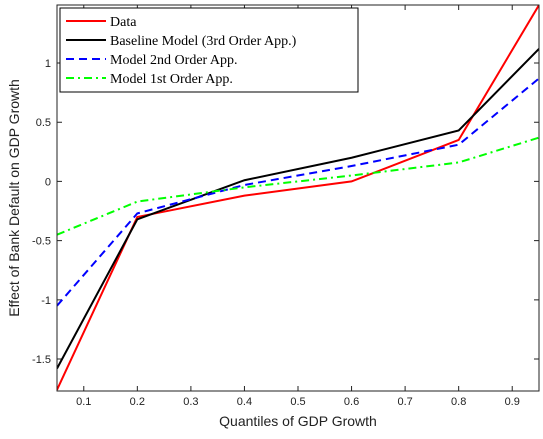  Describe the element at coordinates (123, 22) in the screenshot. I see `legend-label: Data` at that location.